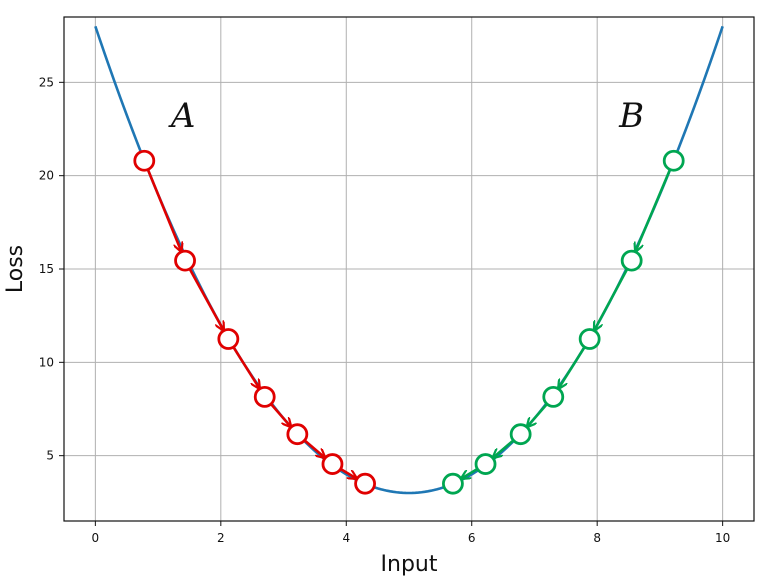 The height and width of the screenshot is (588, 776). I want to click on x-tick-label-4: 8, so click(597, 538).